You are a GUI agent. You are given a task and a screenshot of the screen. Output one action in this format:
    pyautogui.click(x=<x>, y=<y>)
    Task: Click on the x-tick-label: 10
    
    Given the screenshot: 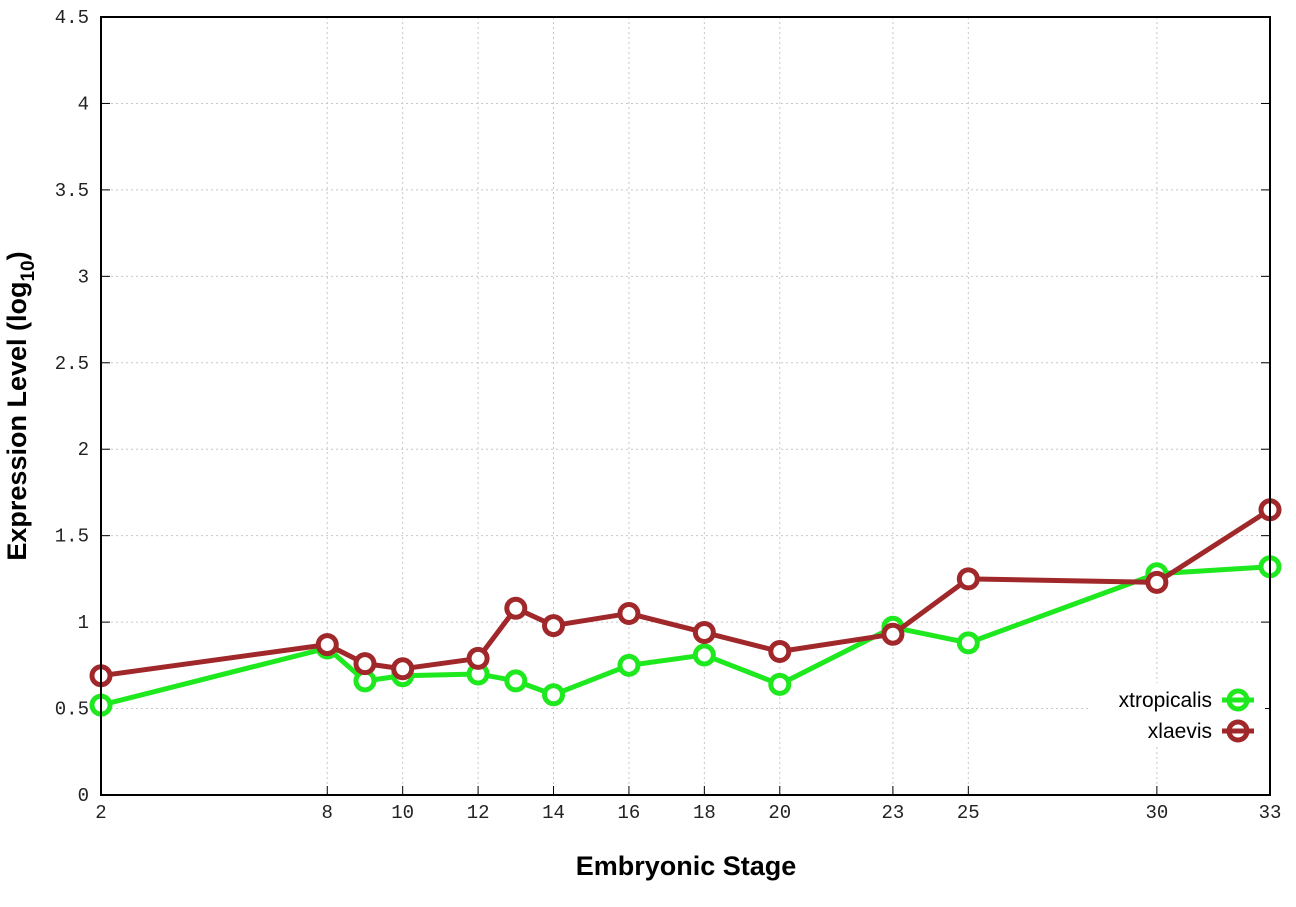 What is the action you would take?
    pyautogui.click(x=402, y=813)
    